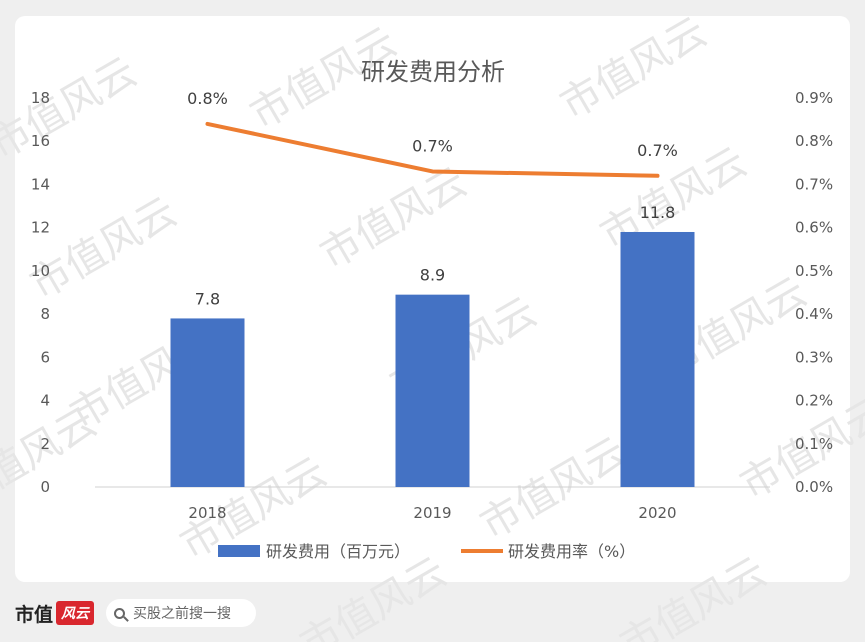 Image resolution: width=865 pixels, height=642 pixels. What do you see at coordinates (814, 444) in the screenshot?
I see `y-right-tick-label: 0.1%` at bounding box center [814, 444].